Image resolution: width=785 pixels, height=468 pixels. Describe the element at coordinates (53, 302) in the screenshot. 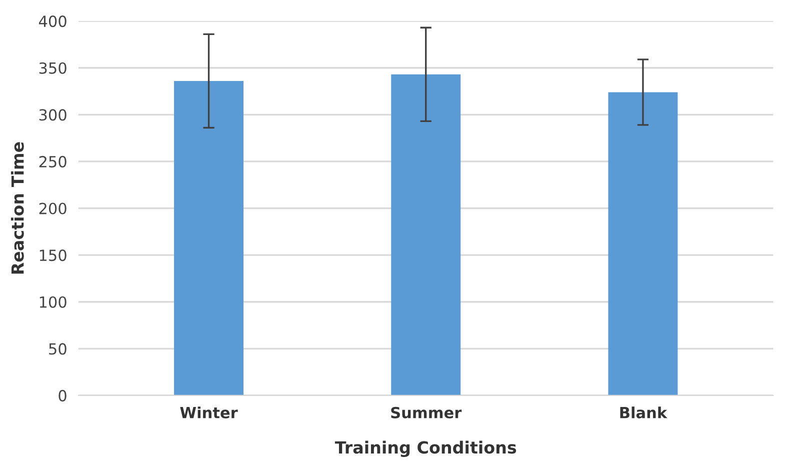

I see `y-tick-label: 100` at that location.